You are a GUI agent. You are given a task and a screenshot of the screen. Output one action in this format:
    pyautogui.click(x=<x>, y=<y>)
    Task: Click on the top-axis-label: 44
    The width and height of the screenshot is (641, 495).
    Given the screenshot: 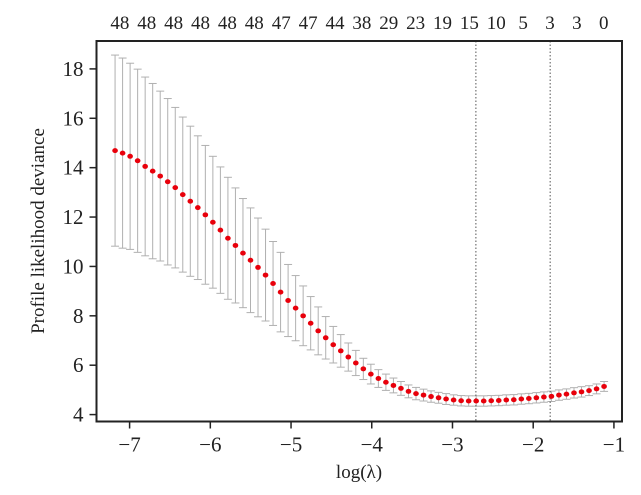 What is the action you would take?
    pyautogui.click(x=335, y=23)
    